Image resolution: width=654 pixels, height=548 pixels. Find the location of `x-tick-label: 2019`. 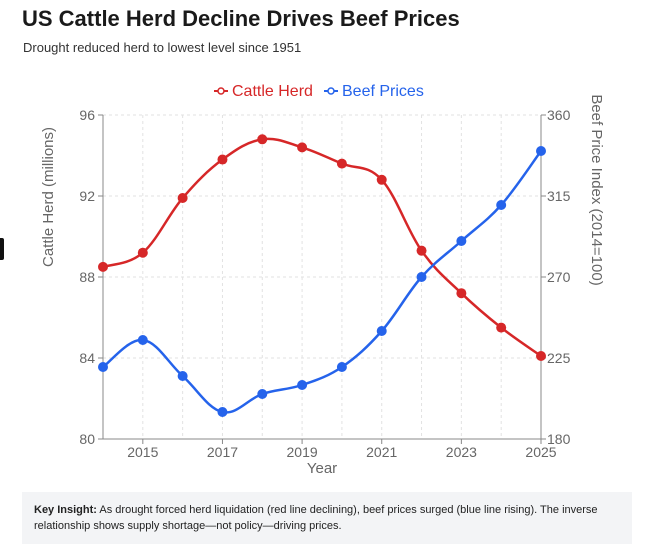

x-tick-label: 2019 is located at coordinates (302, 452).